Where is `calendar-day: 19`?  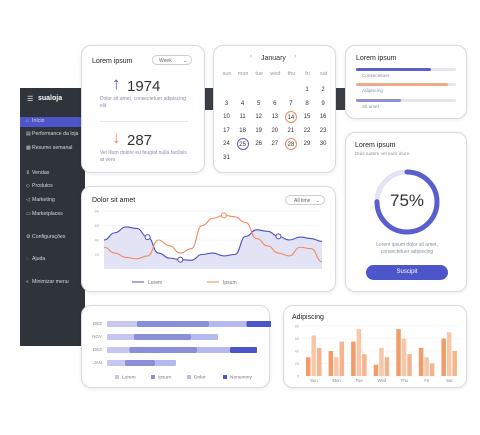 calendar-day: 19 is located at coordinates (259, 130).